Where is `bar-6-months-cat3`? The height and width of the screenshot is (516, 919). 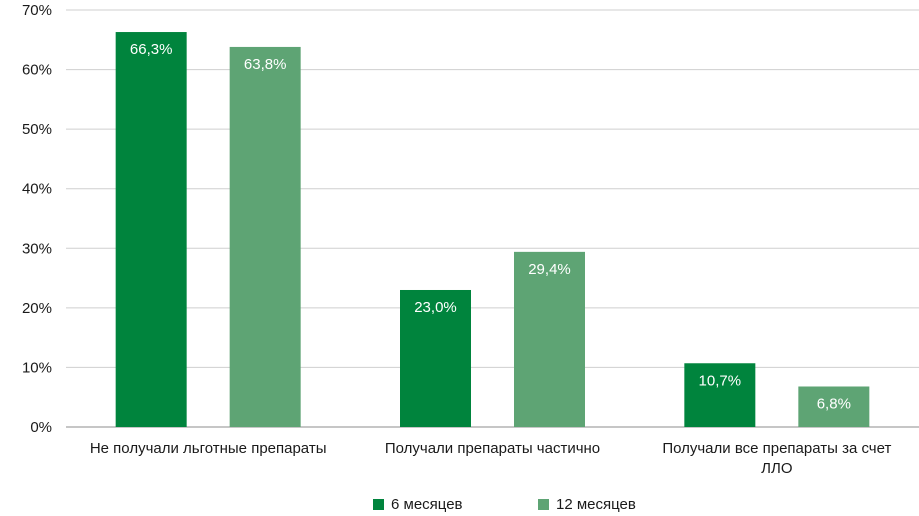 bar-6-months-cat3 is located at coordinates (720, 395).